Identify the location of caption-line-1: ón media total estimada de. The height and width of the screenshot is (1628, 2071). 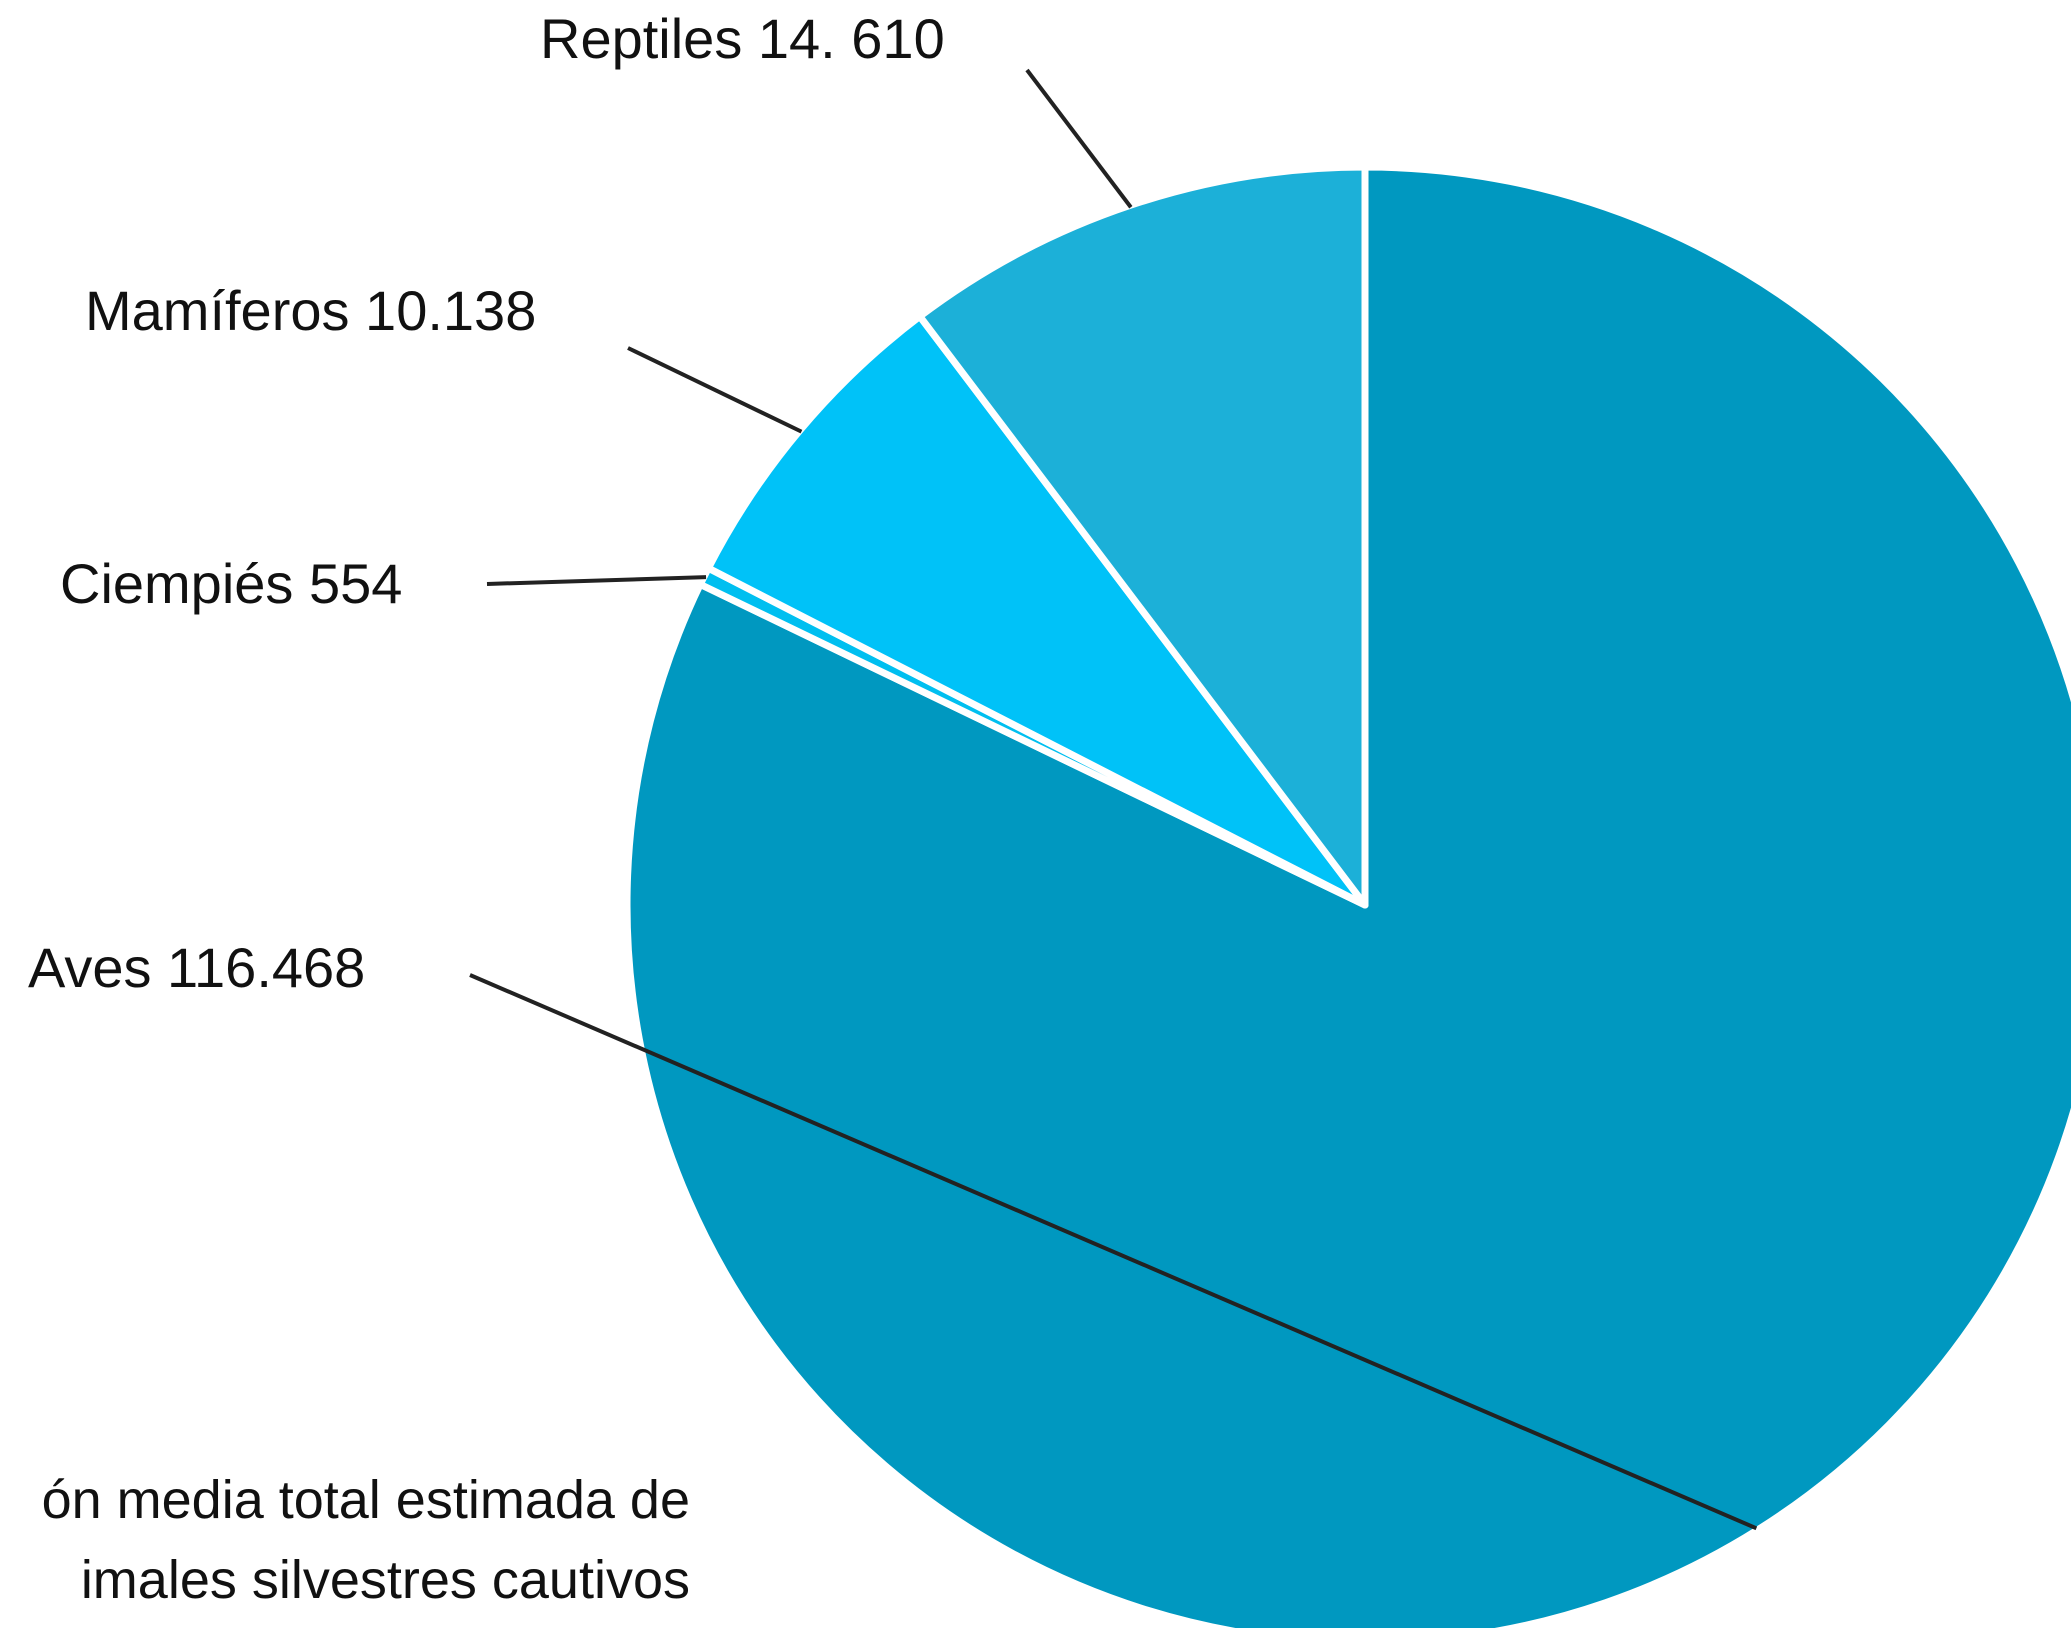
(365, 1500).